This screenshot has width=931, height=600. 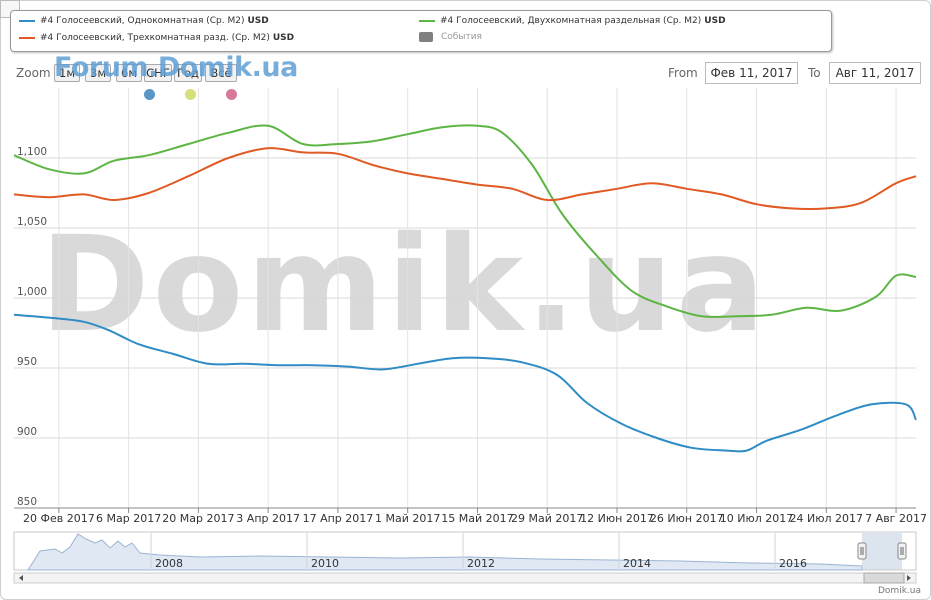 What do you see at coordinates (158, 73) in the screenshot?
I see `zoom-ytd-button: СНГ` at bounding box center [158, 73].